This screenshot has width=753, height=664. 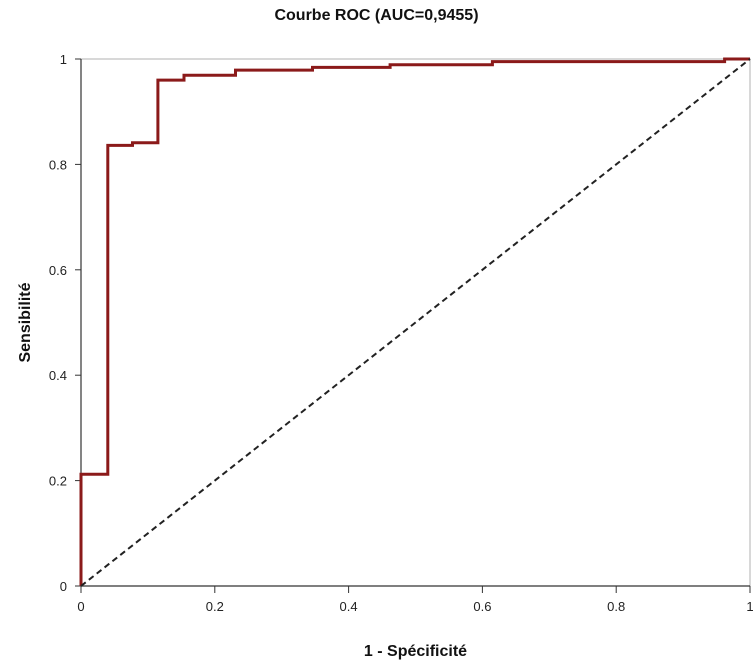 I want to click on chart-title: Courbe ROC (AUC=0,9455), so click(x=376, y=15).